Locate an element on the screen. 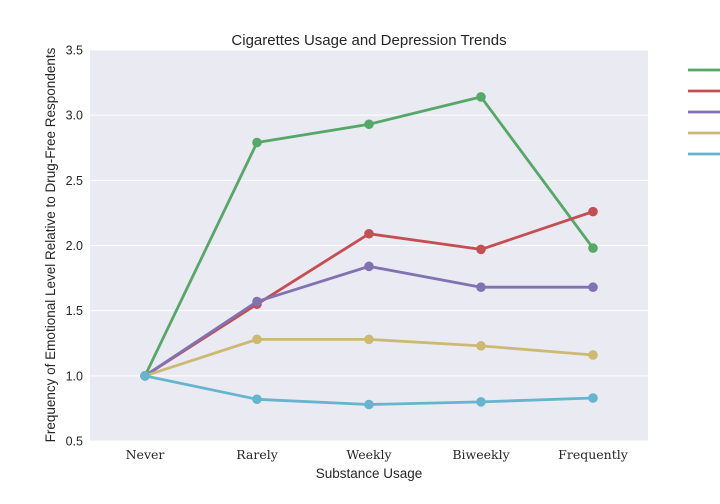  chart-title: Cigarettes Usage and Depression Trends is located at coordinates (368, 40).